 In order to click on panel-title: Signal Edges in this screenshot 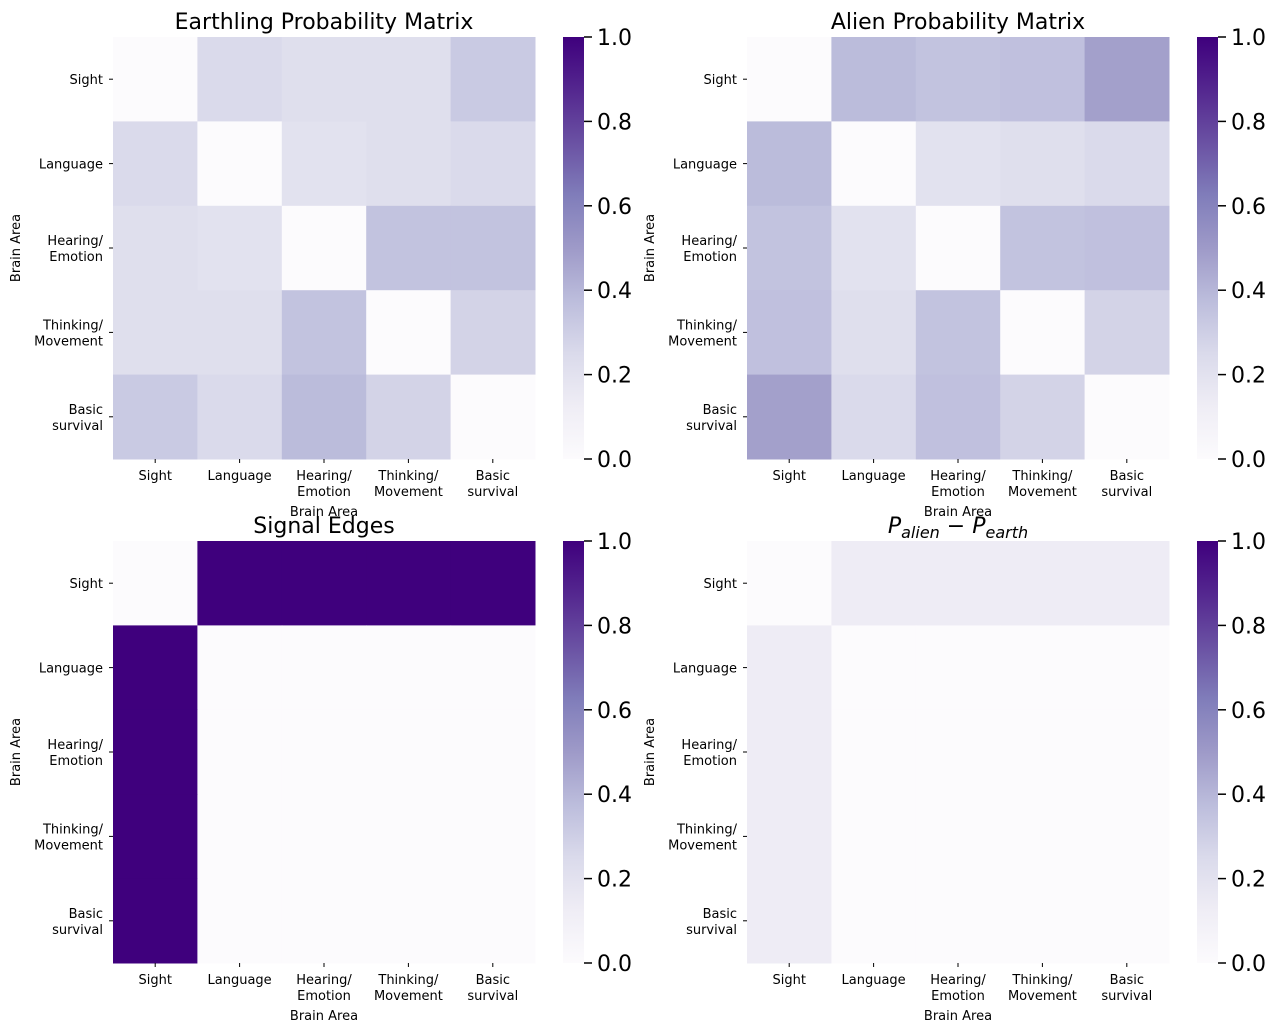, I will do `click(323, 526)`.